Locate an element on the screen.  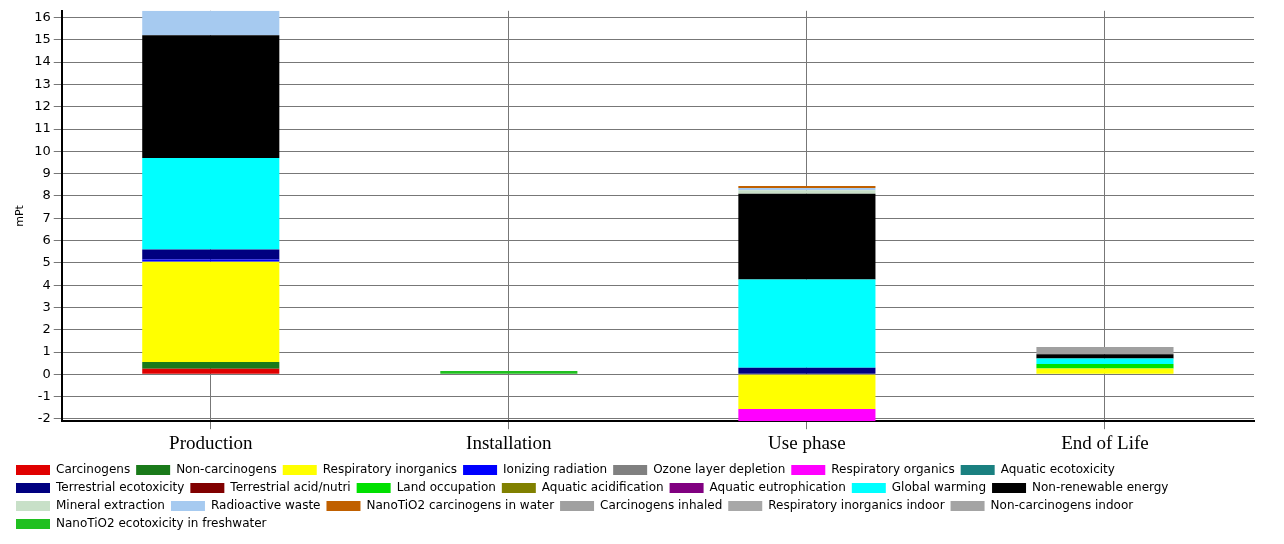
x-tick-label: Use phase is located at coordinates (807, 442).